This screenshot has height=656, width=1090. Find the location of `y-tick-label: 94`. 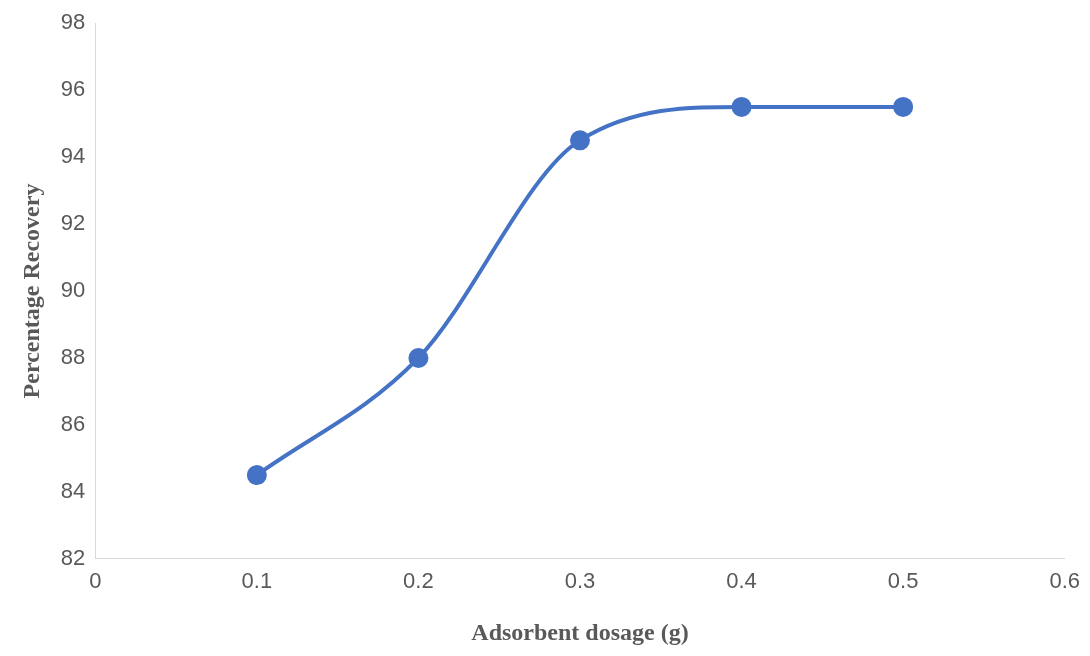

y-tick-label: 94 is located at coordinates (73, 156).